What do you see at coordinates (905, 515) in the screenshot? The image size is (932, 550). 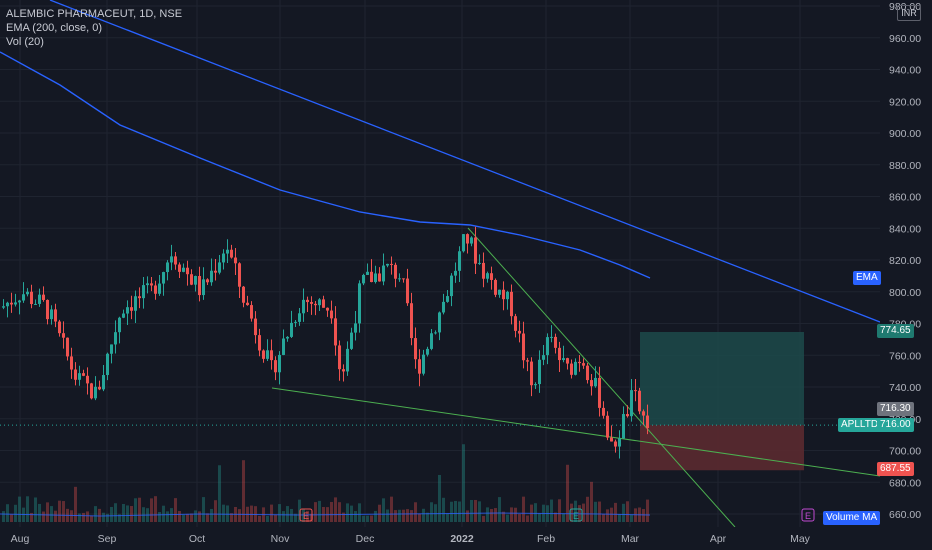 I see `y-tick-label: 660.00` at bounding box center [905, 515].